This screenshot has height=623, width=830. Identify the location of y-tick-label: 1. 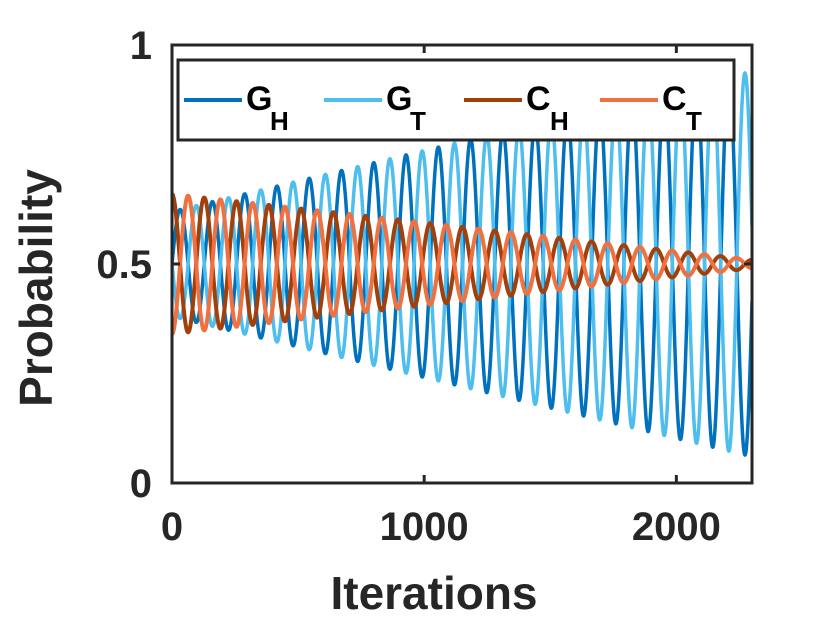
(141, 46).